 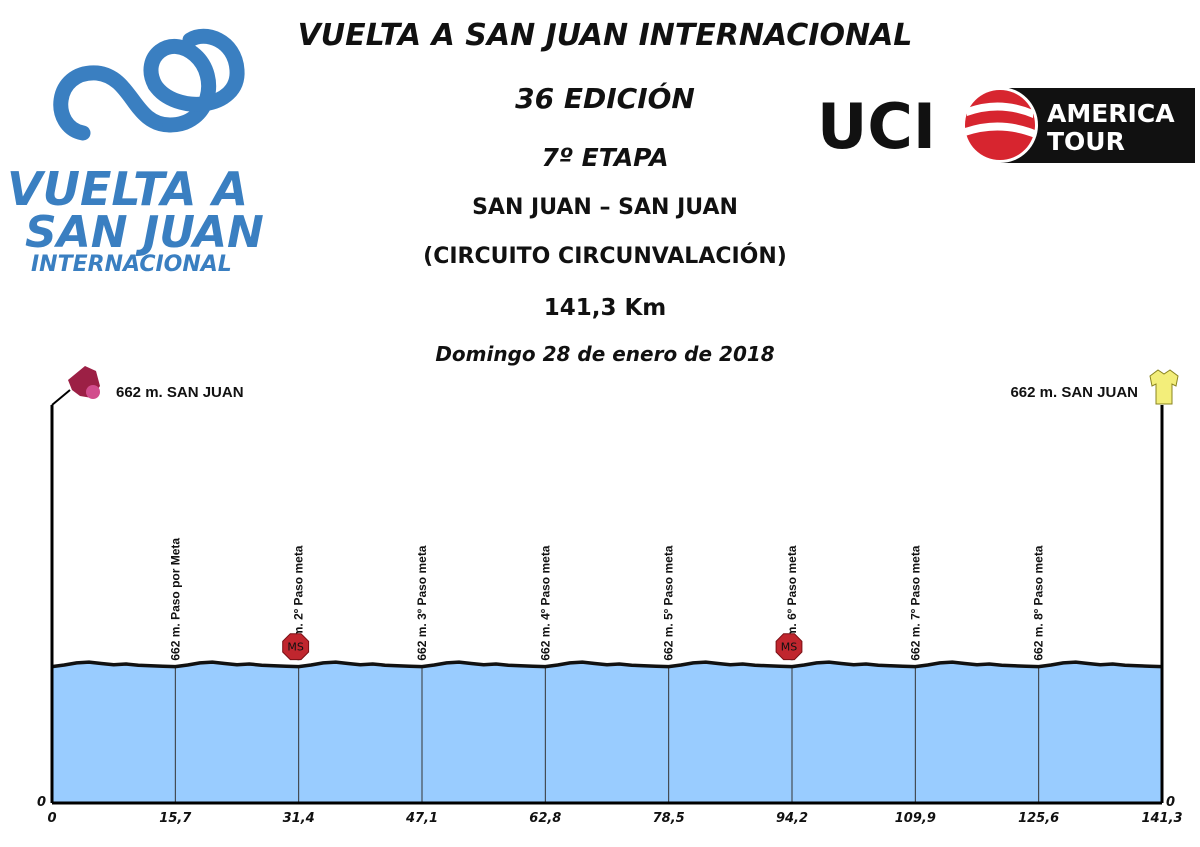 What do you see at coordinates (1039, 602) in the screenshot?
I see `marker-label: 662 m. 8º Paso meta` at bounding box center [1039, 602].